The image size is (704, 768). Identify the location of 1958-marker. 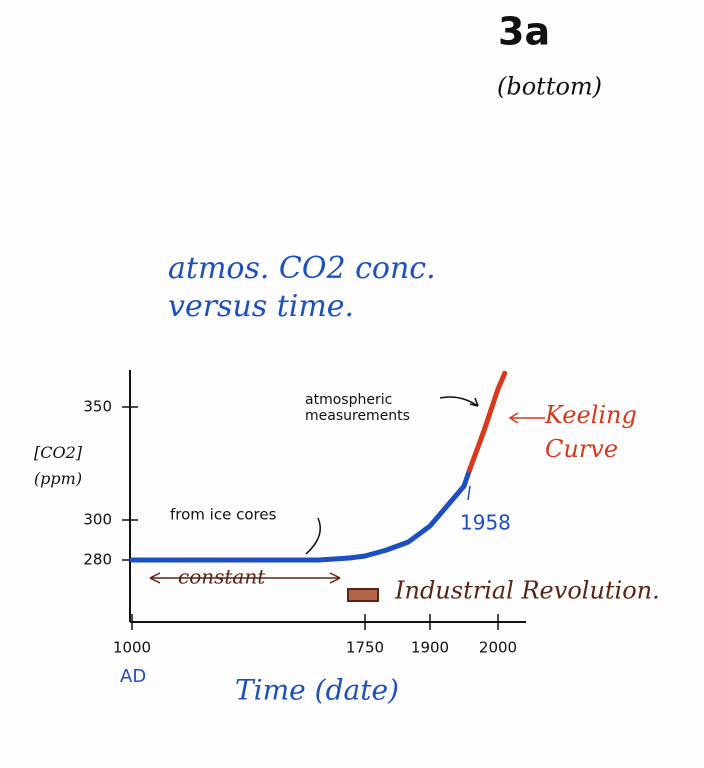
(469, 493).